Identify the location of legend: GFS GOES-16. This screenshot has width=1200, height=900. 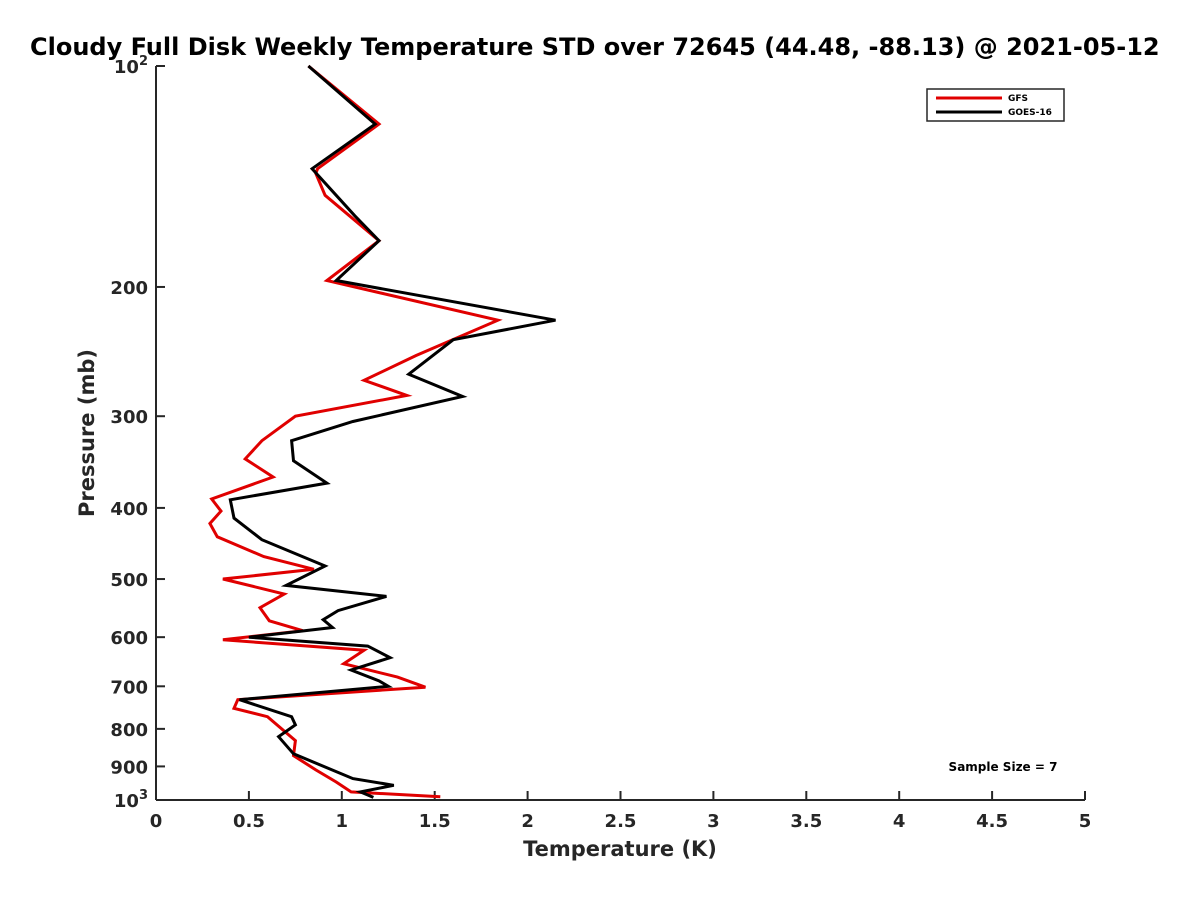
(995, 105).